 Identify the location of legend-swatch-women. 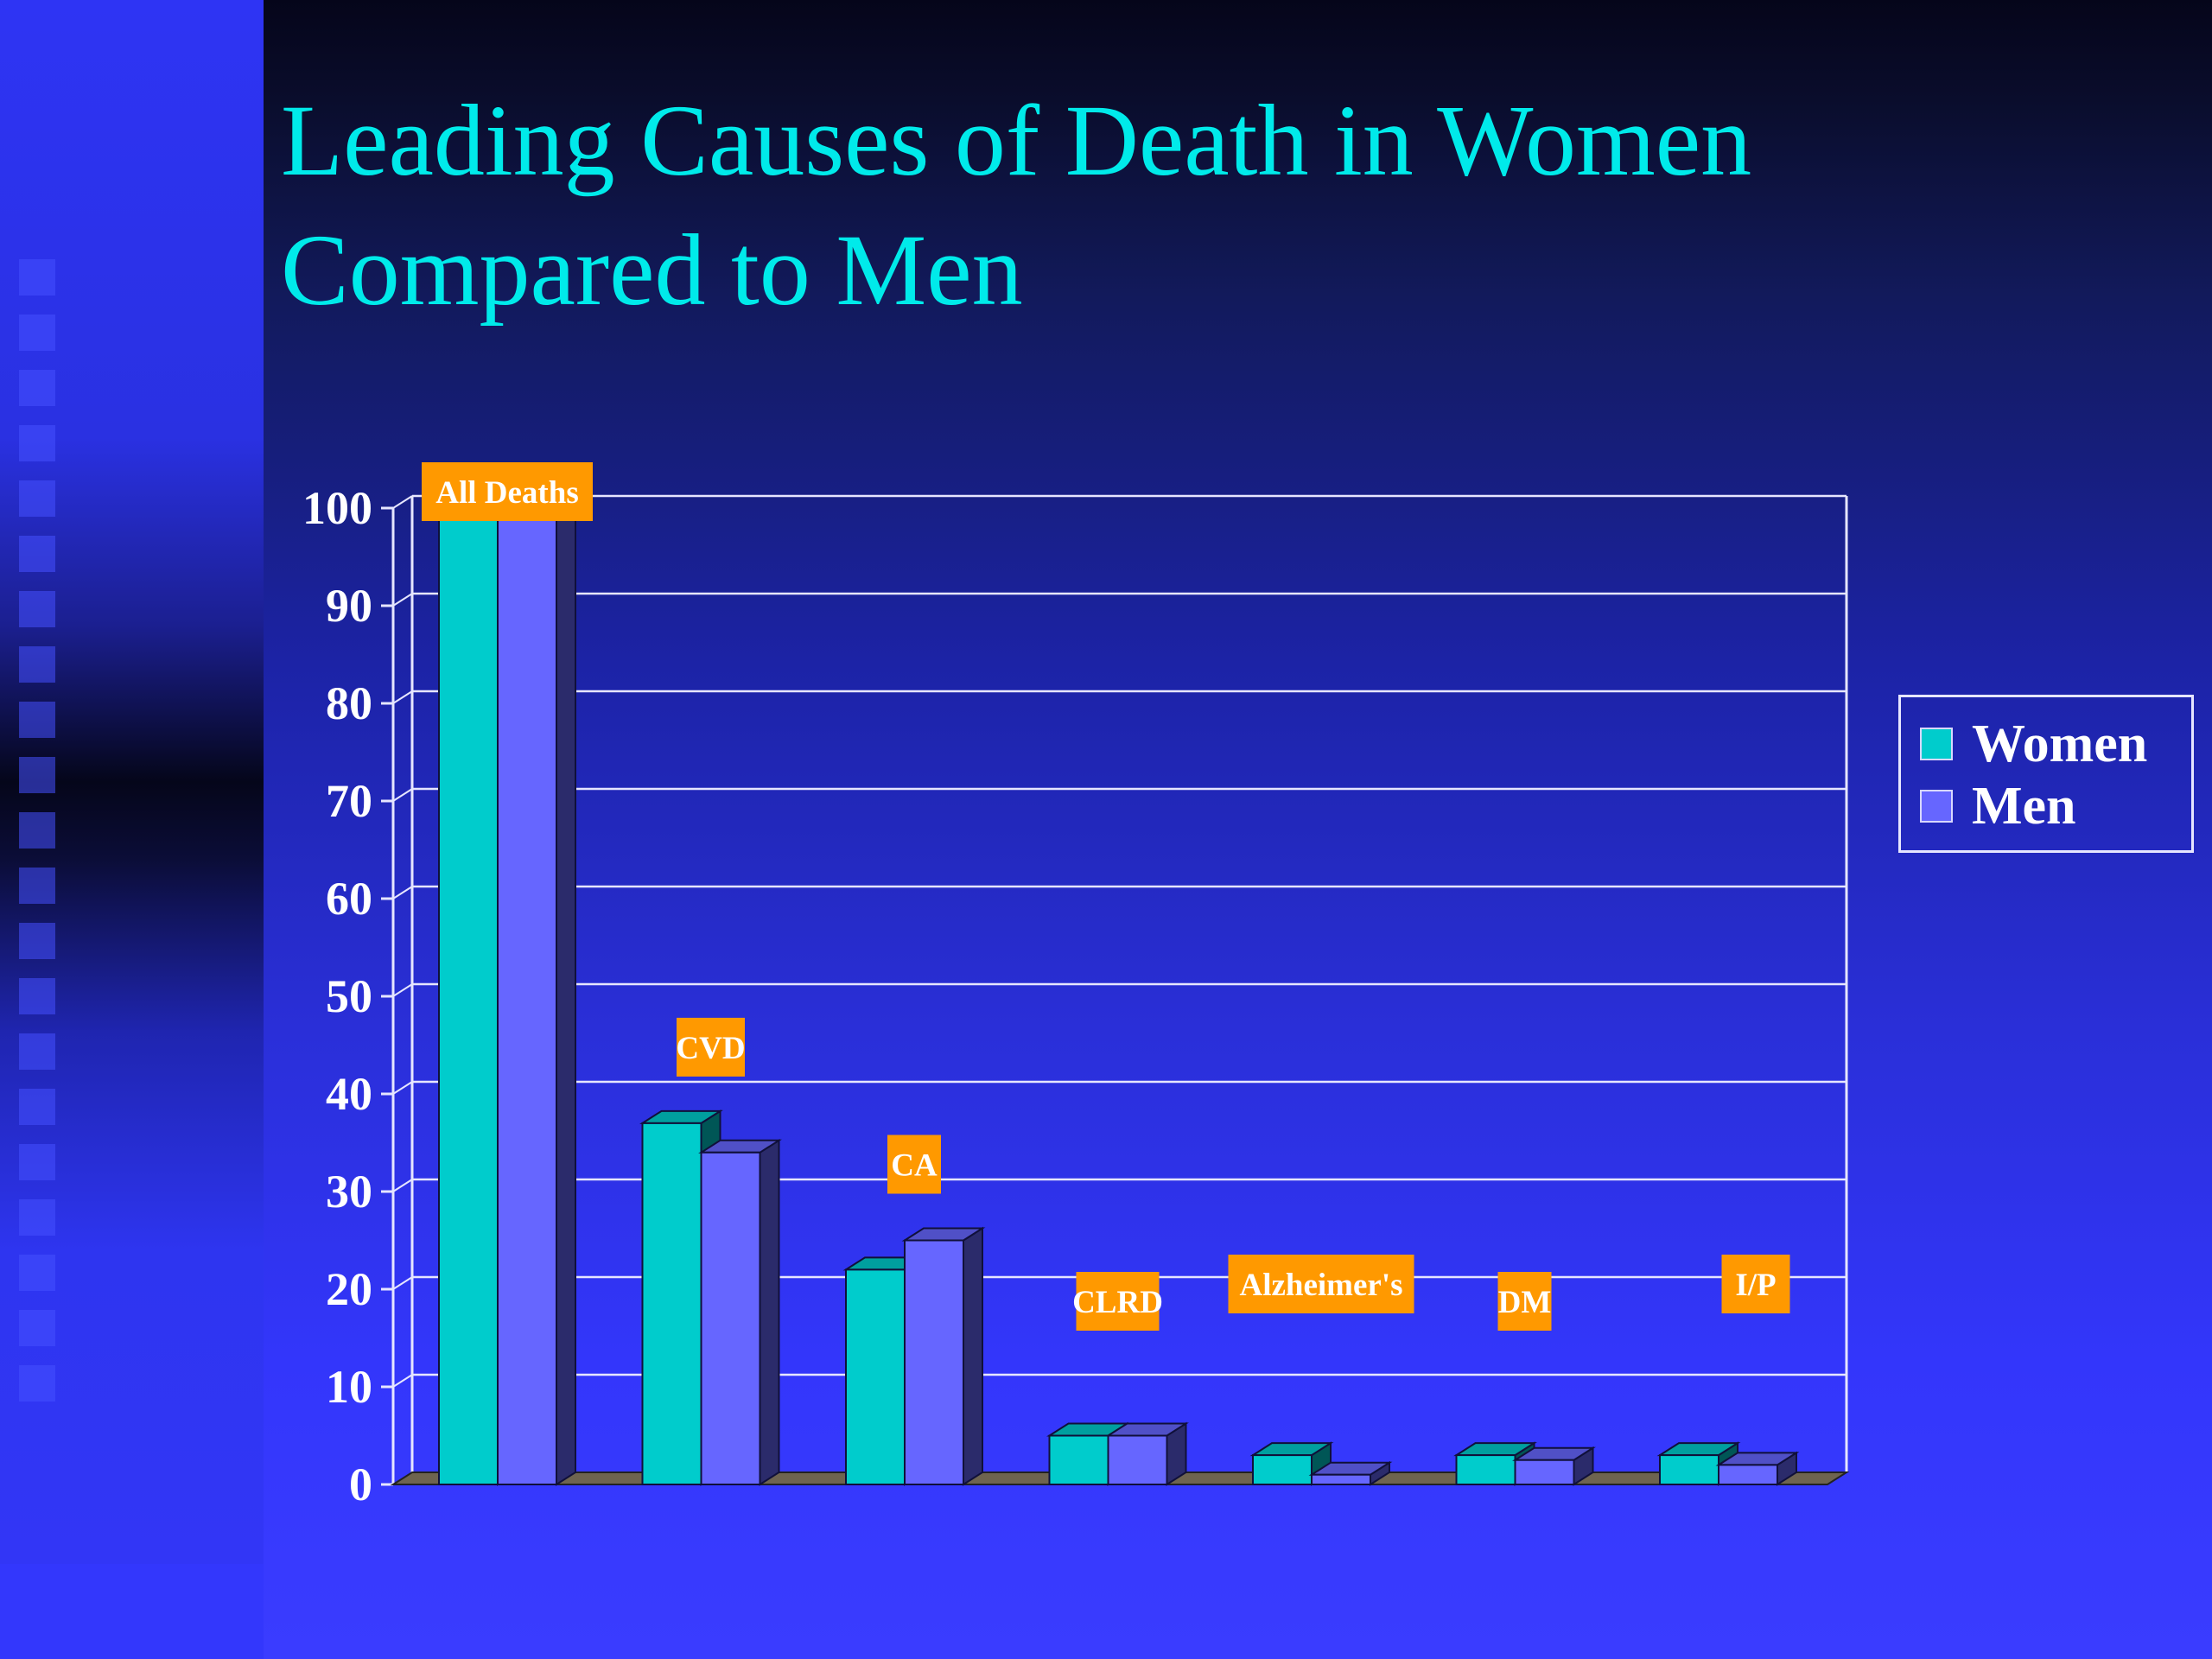
(1936, 744).